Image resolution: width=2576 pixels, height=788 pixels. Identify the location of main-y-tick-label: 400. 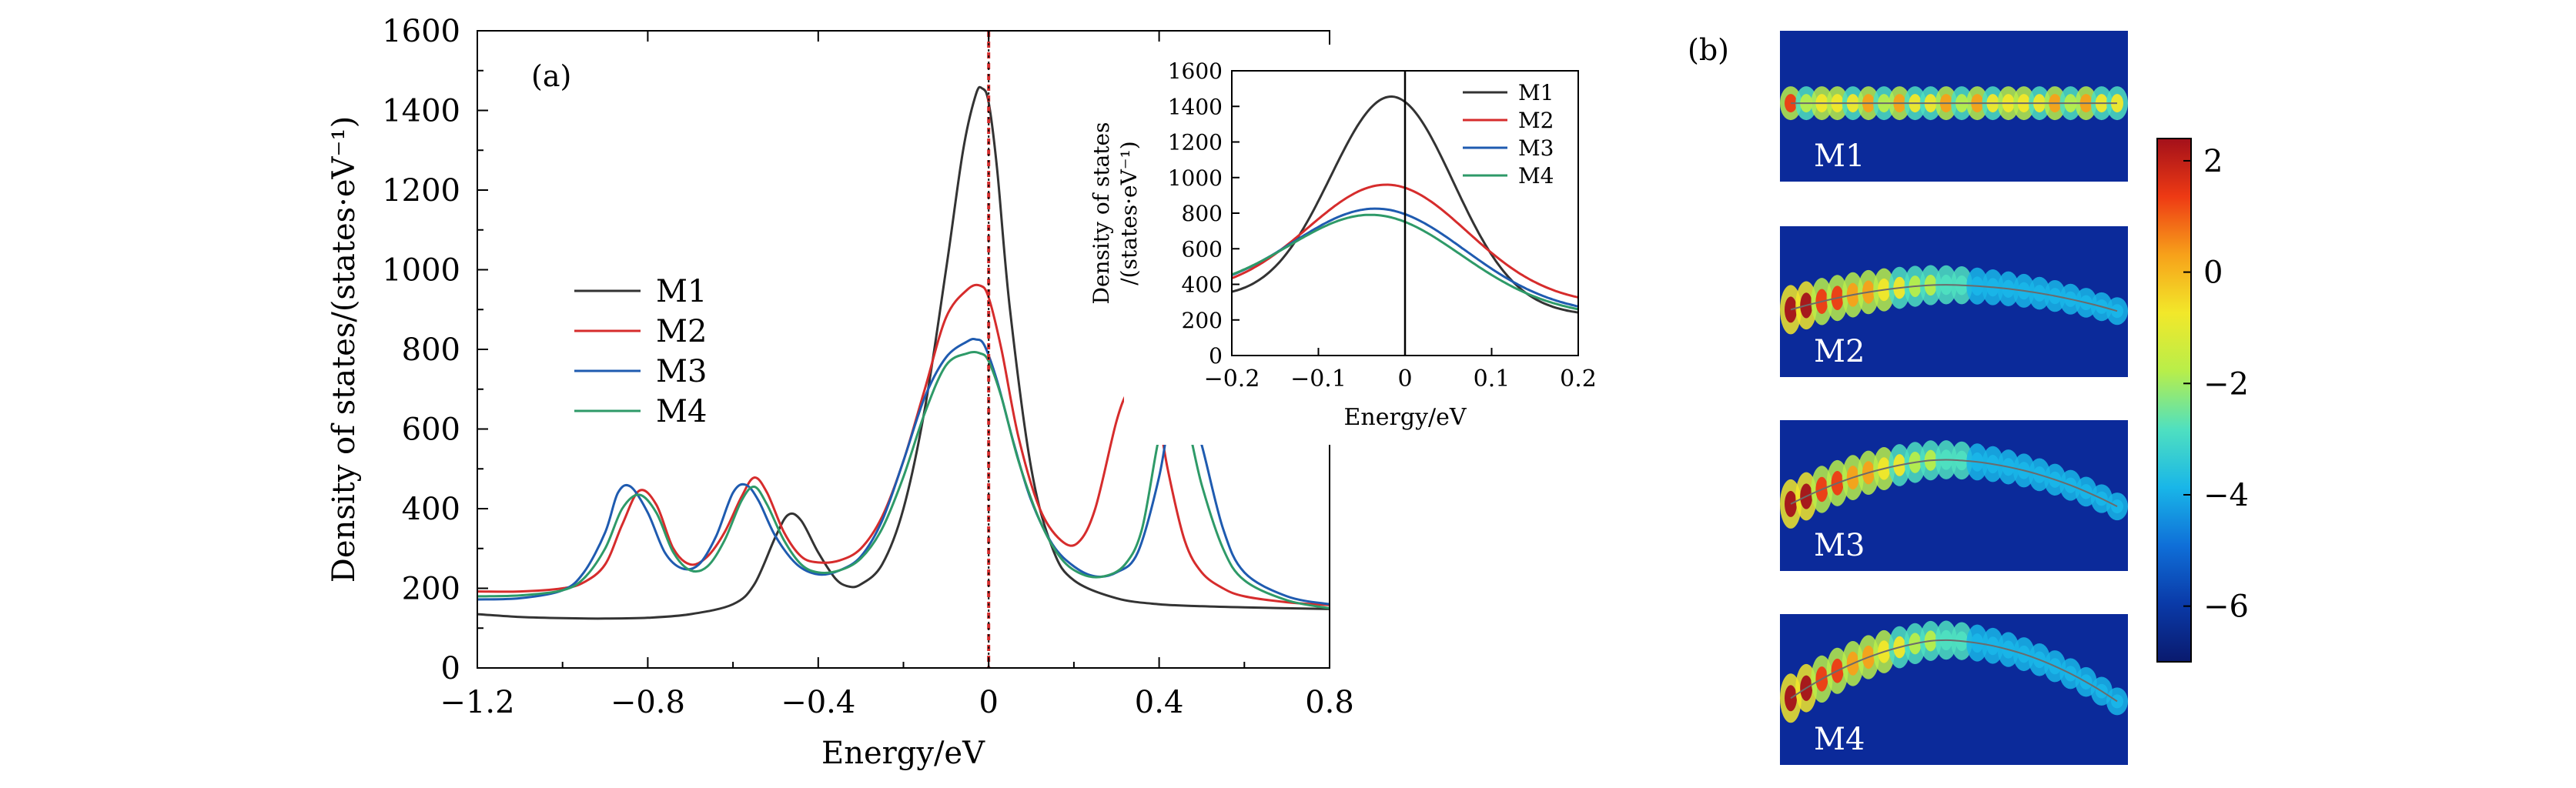
(431, 509).